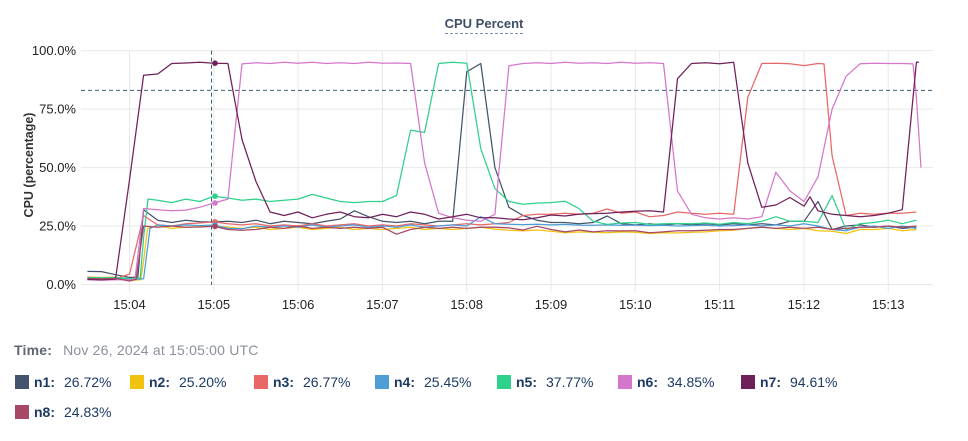  Describe the element at coordinates (298, 304) in the screenshot. I see `svg-text: 15:06` at that location.